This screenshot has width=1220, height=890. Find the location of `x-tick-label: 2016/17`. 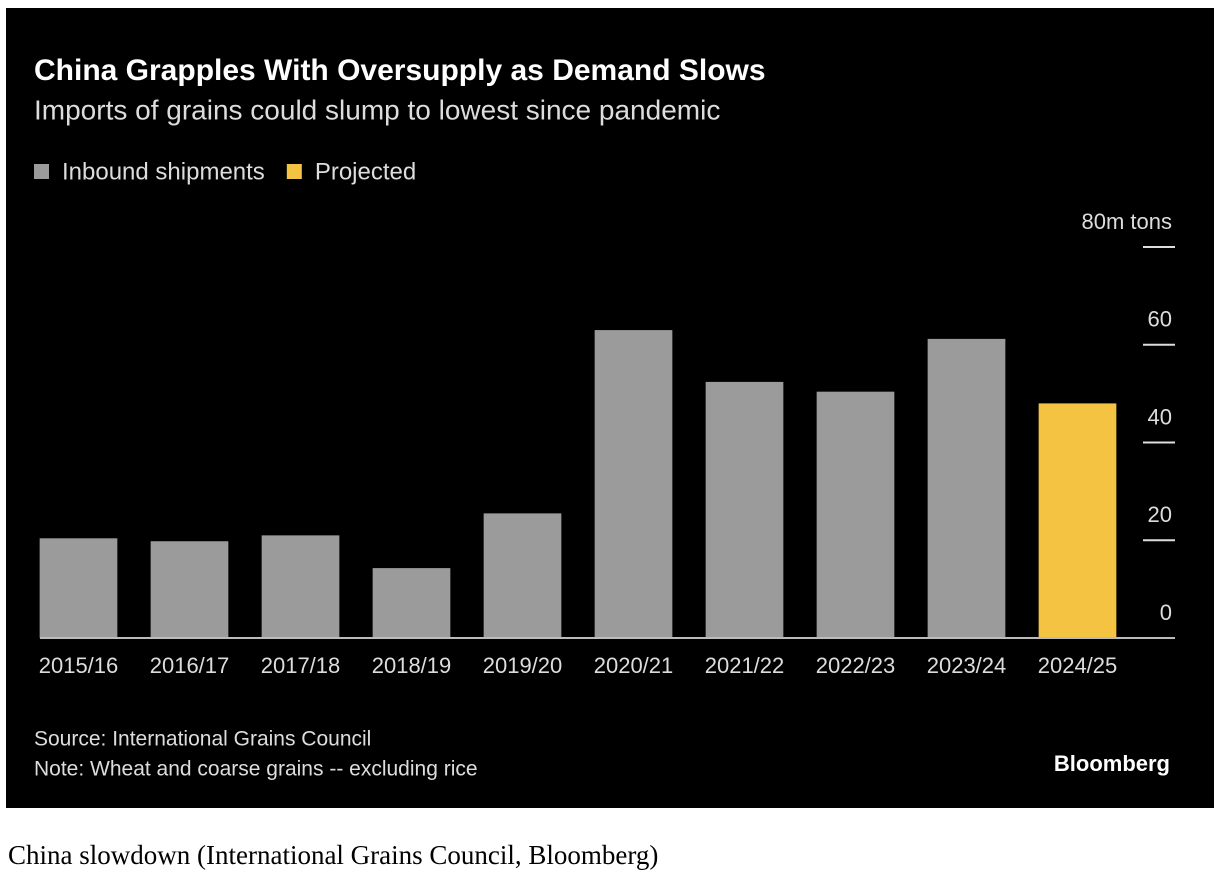

x-tick-label: 2016/17 is located at coordinates (190, 665).